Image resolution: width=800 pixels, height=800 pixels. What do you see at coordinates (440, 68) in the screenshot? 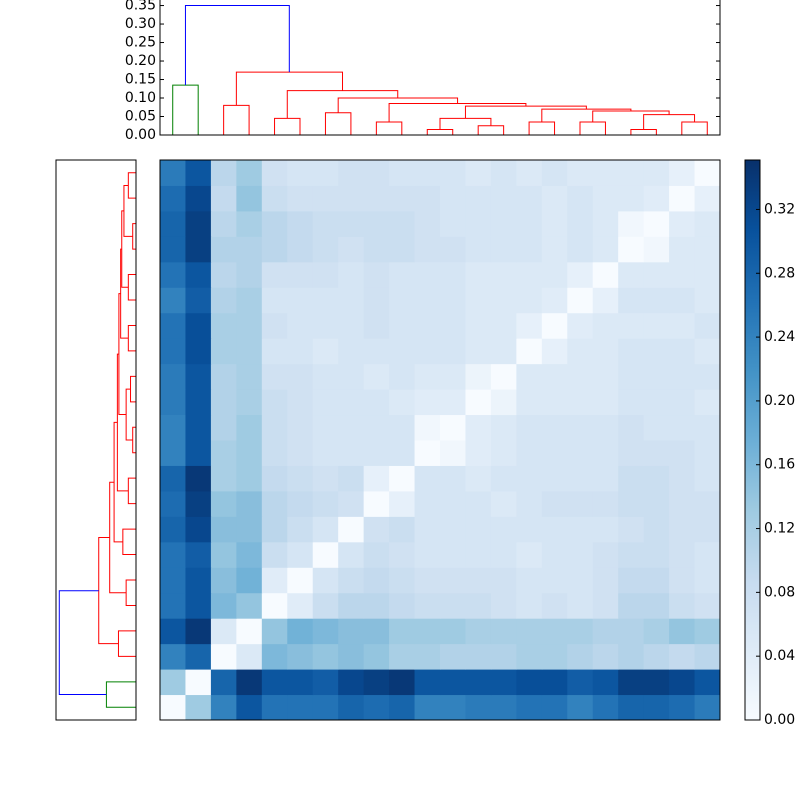
I see `dendrogram-frame` at bounding box center [440, 68].